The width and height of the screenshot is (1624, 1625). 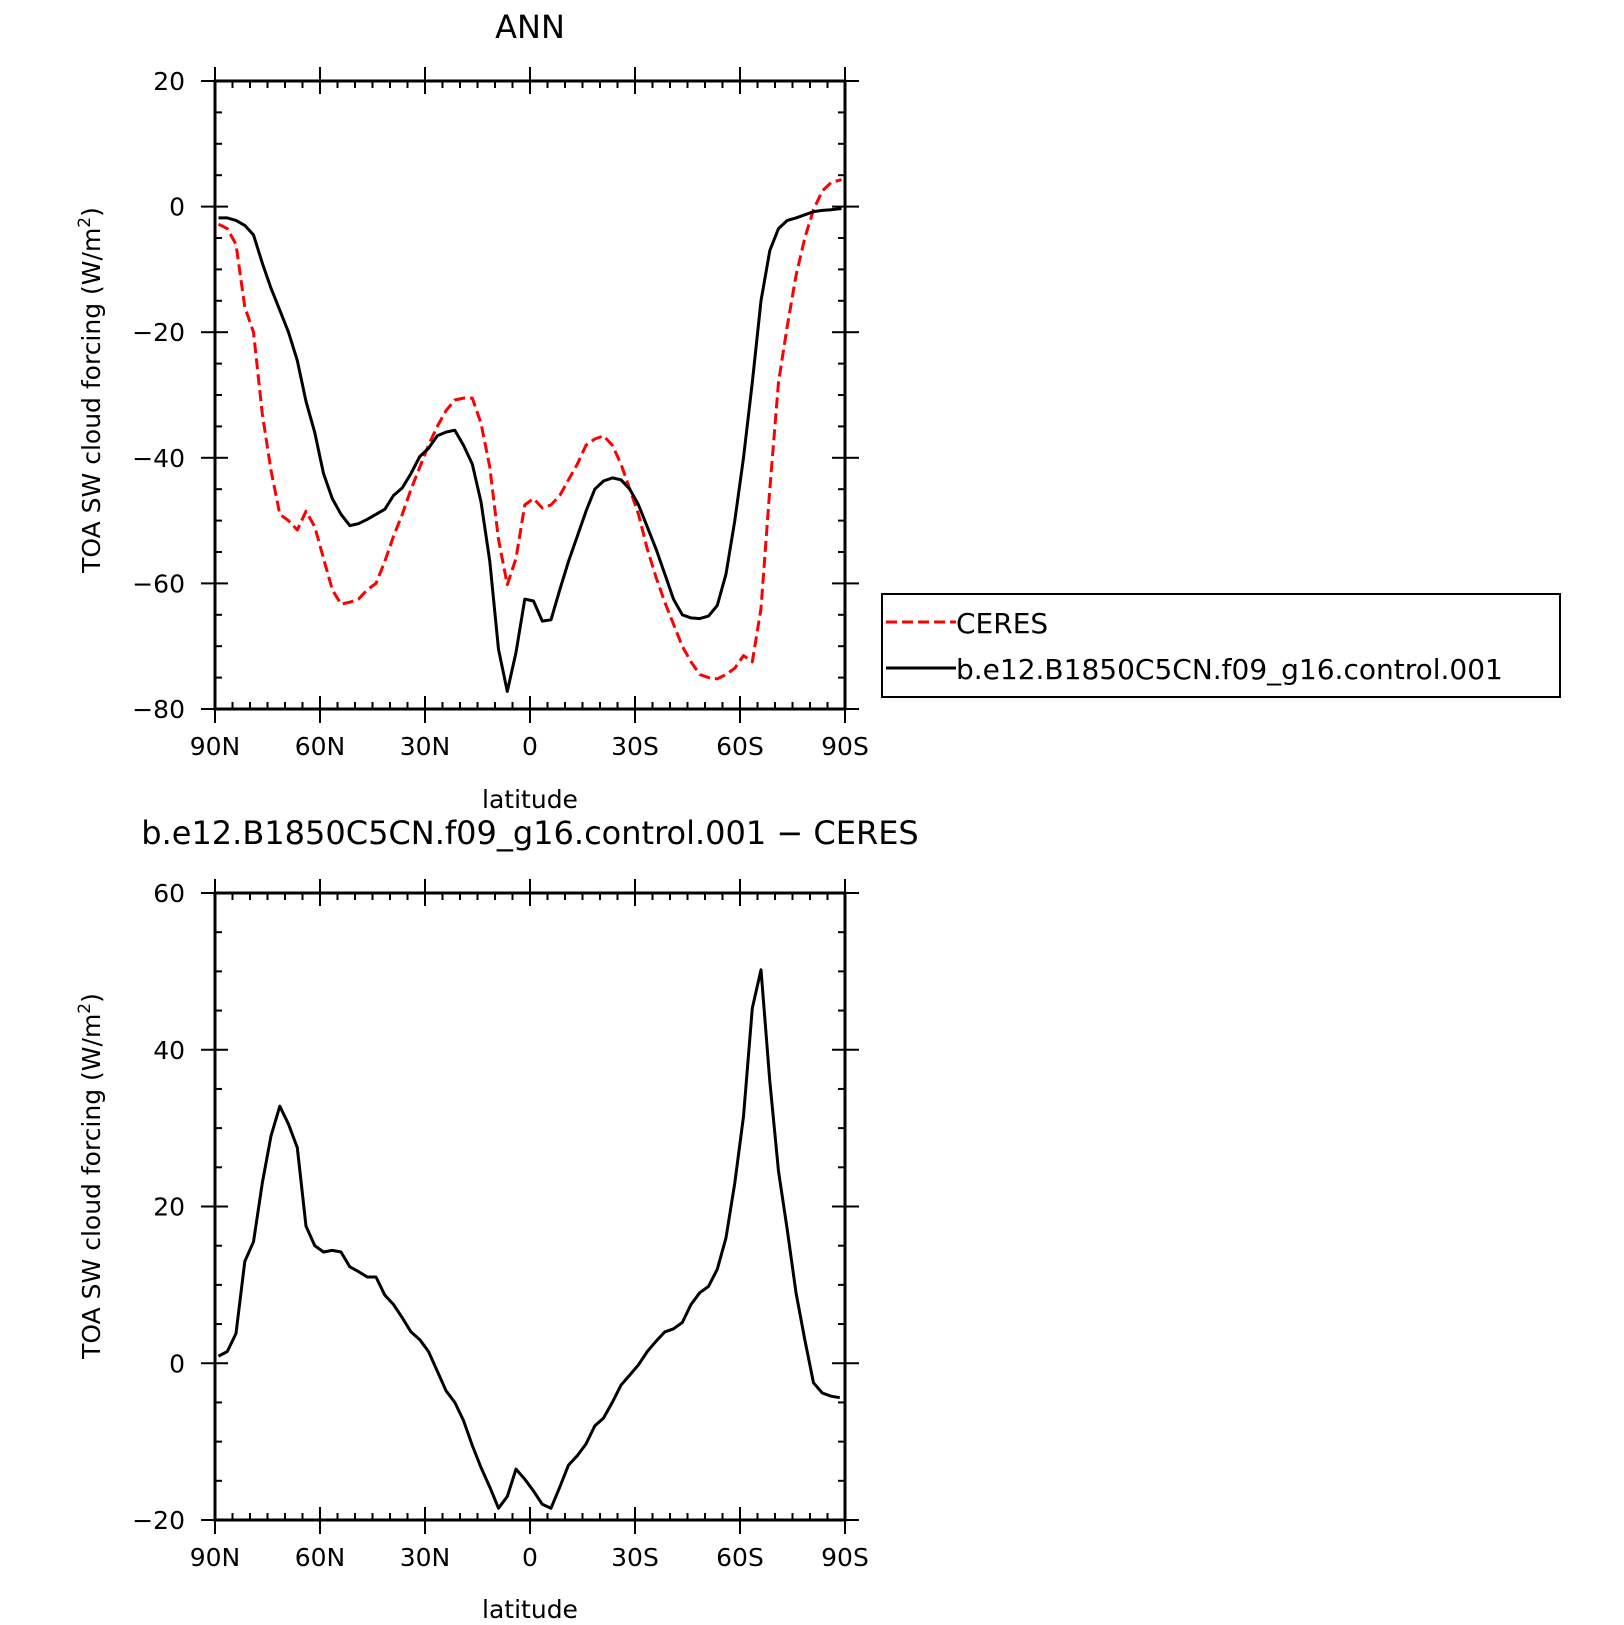 What do you see at coordinates (320, 746) in the screenshot?
I see `top-chart-x-tick-label: 60N` at bounding box center [320, 746].